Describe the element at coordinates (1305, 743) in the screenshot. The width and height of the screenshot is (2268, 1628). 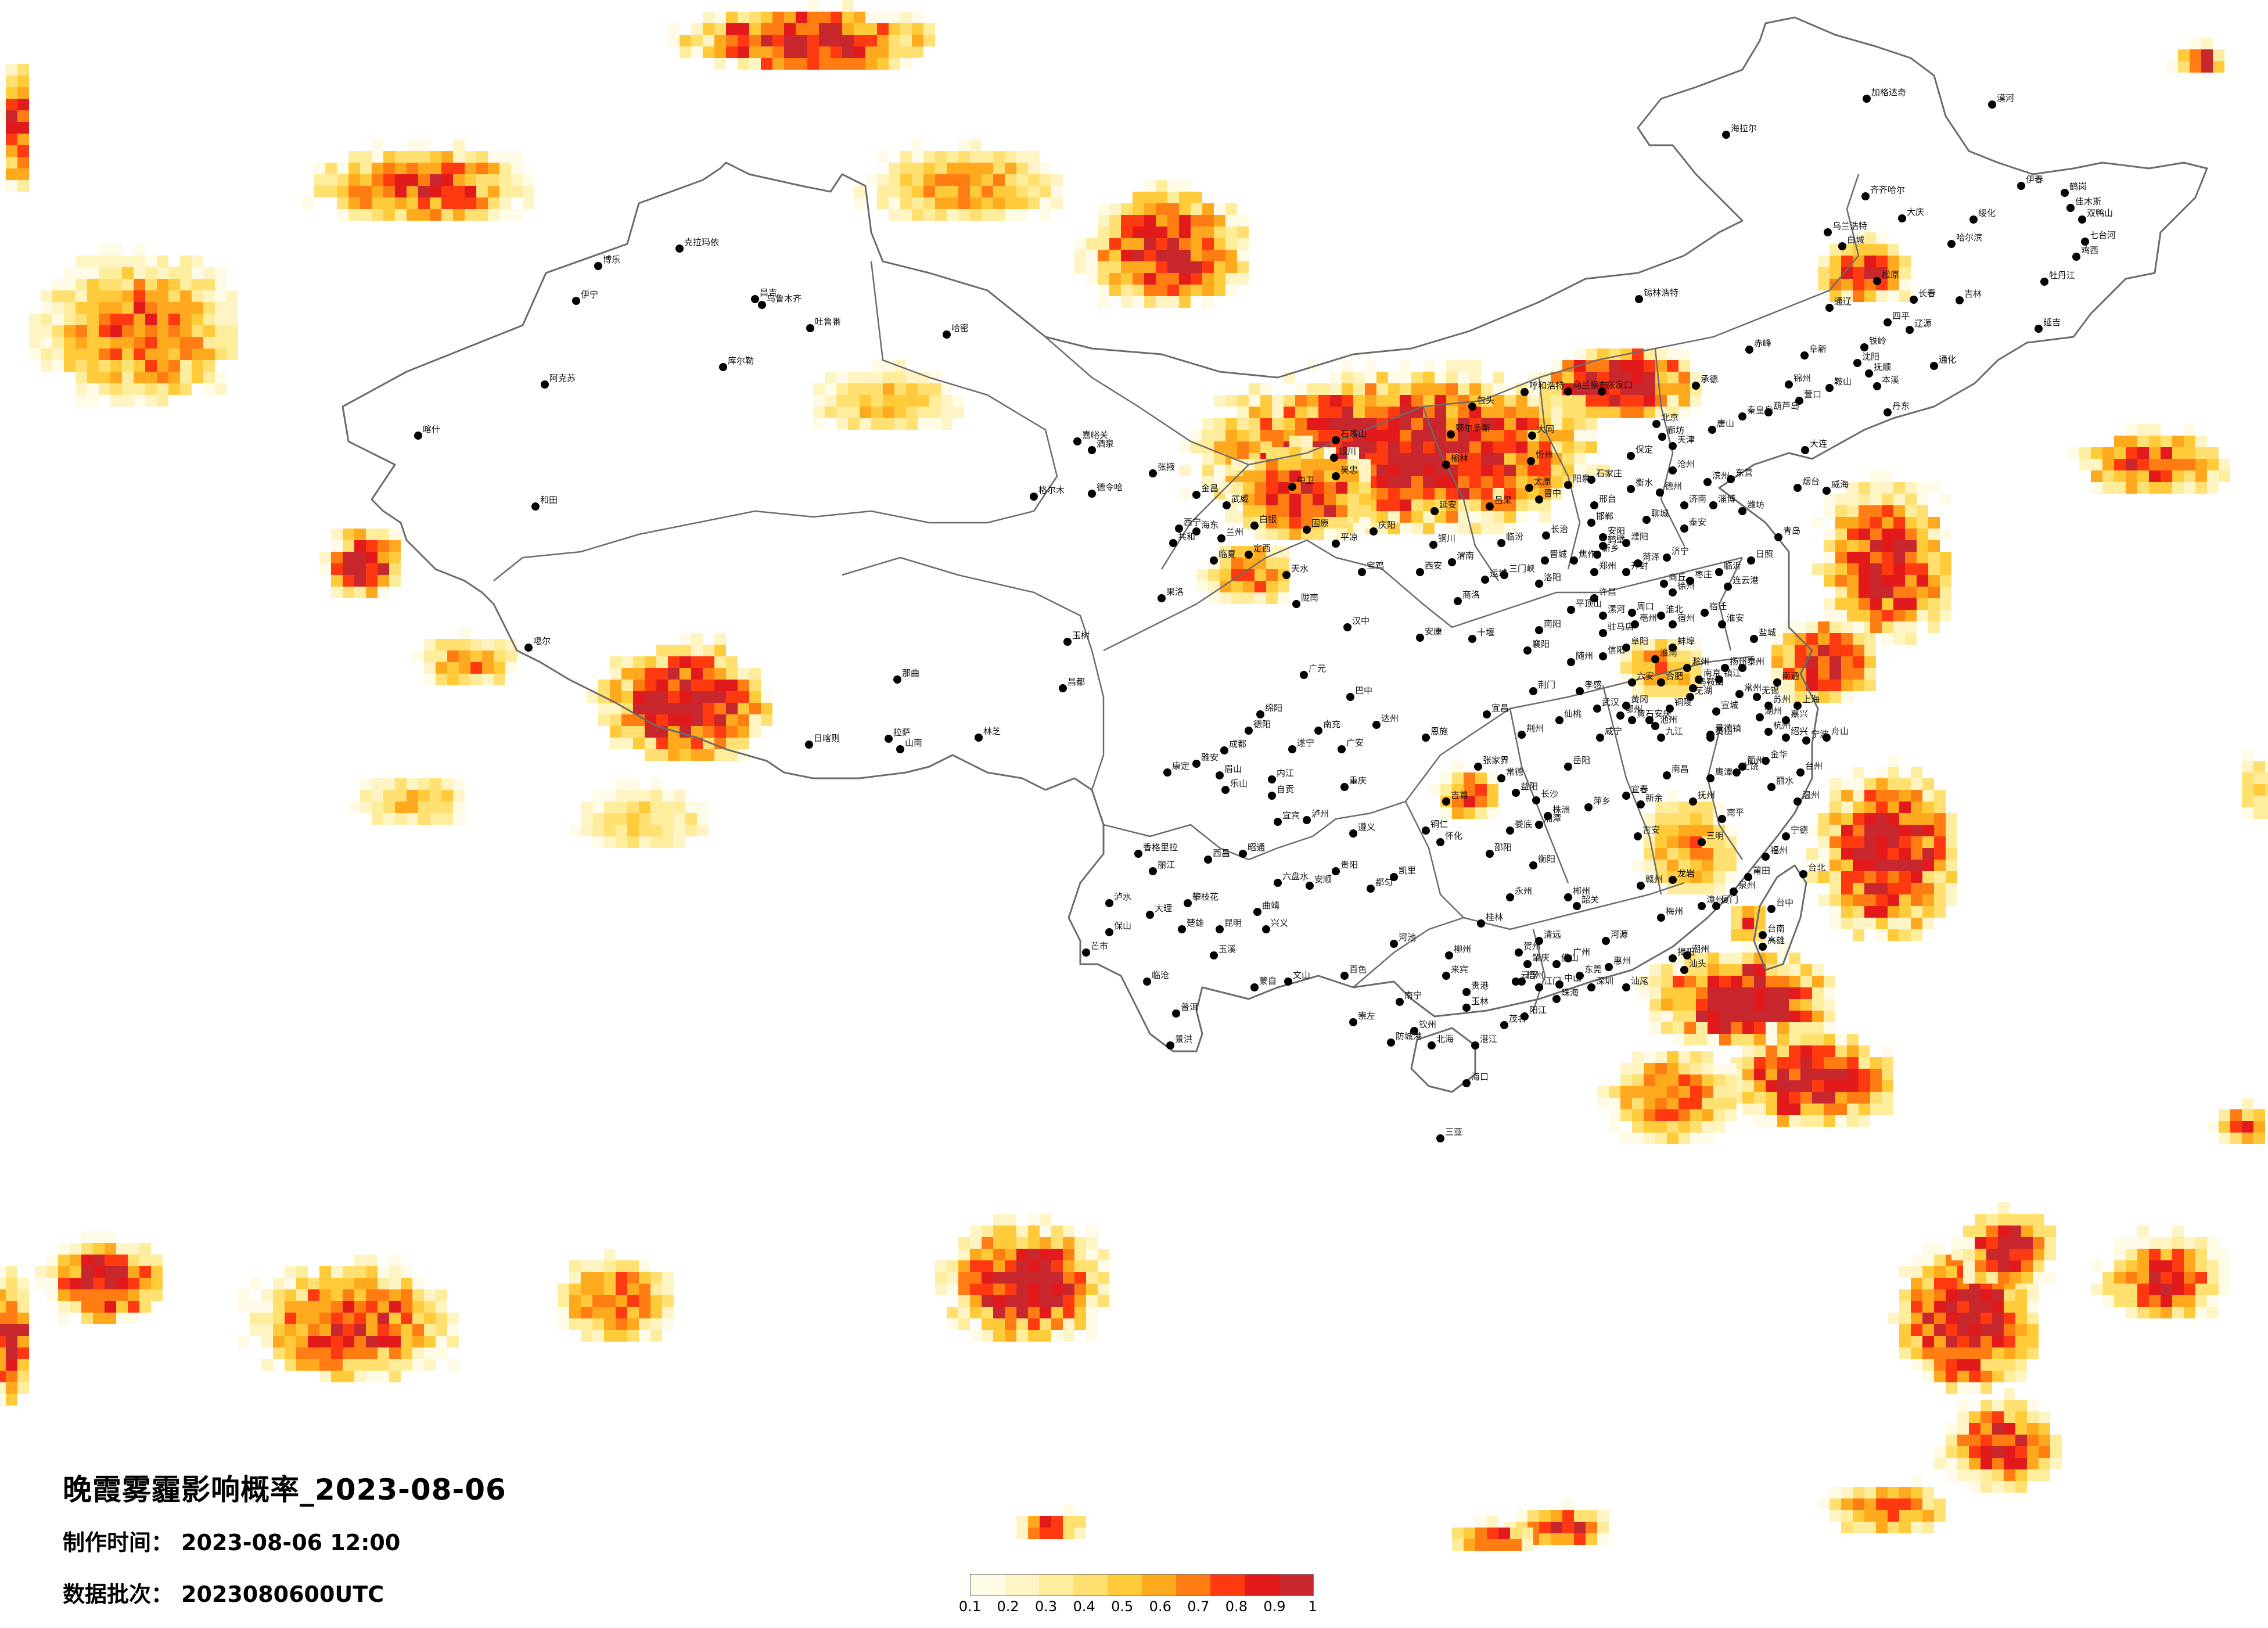
I see `city-label: 遂宁` at that location.